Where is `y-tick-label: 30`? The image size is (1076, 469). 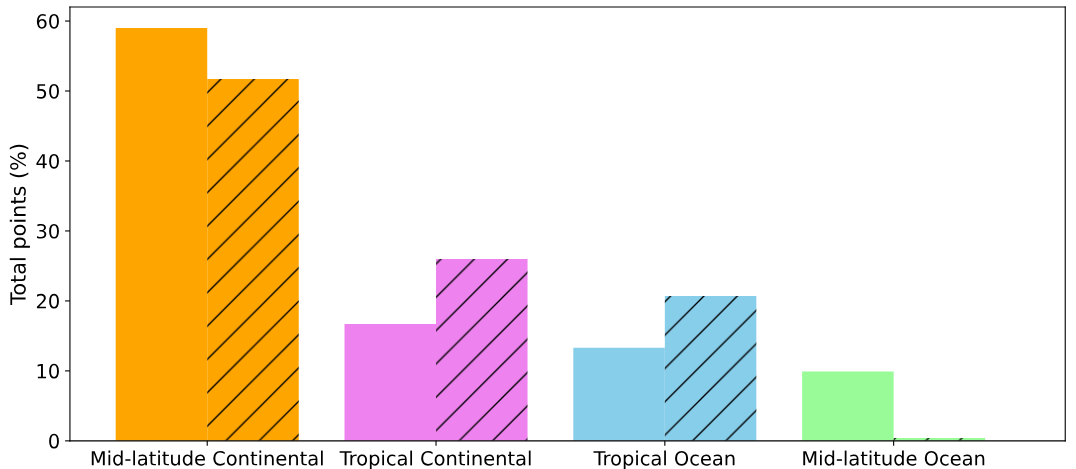 y-tick-label: 30 is located at coordinates (47, 231).